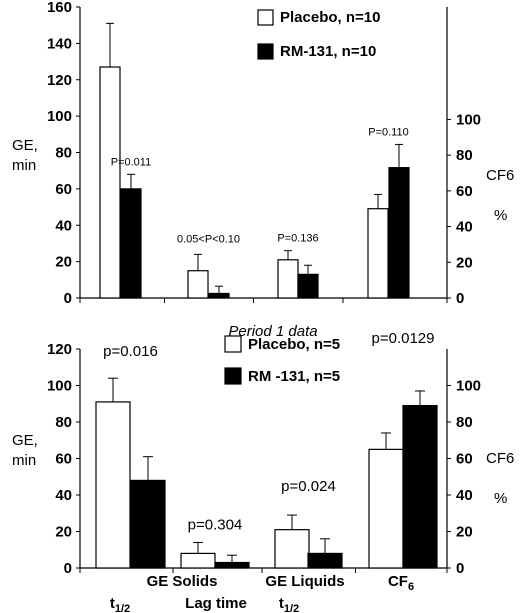 Image resolution: width=520 pixels, height=613 pixels. I want to click on category-label: CF6, so click(401, 583).